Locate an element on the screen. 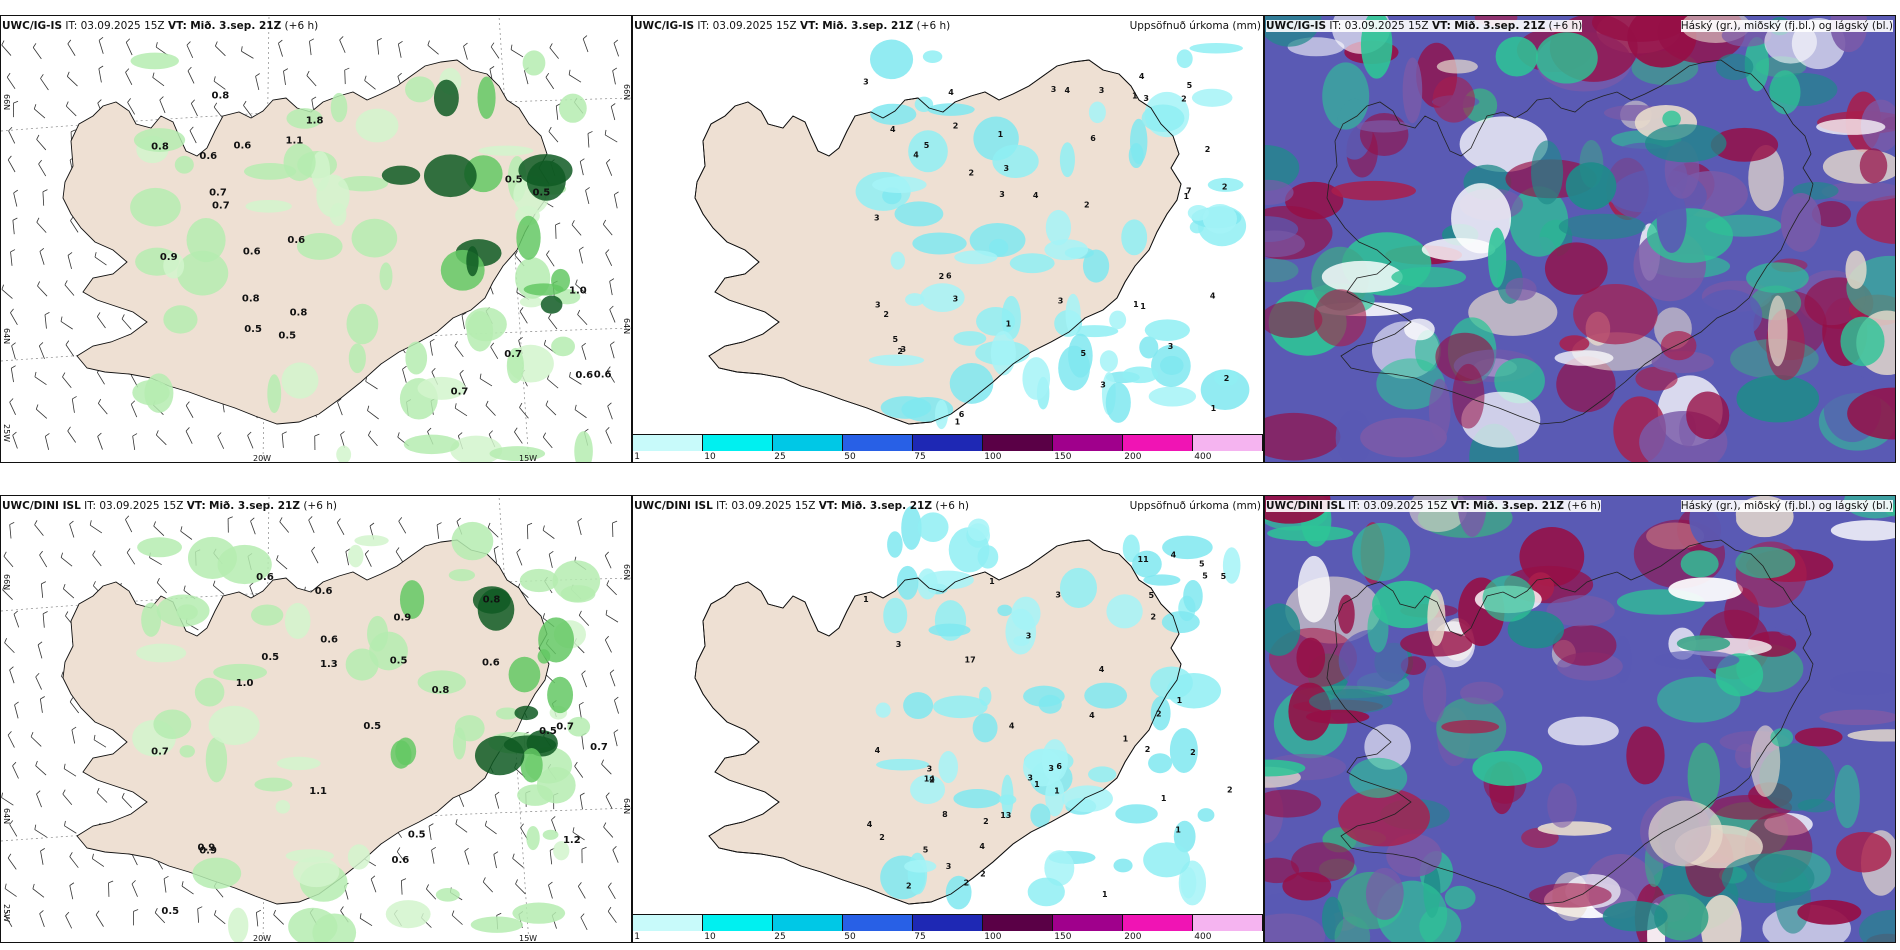  lat-label-64: 64N is located at coordinates (6, 816).